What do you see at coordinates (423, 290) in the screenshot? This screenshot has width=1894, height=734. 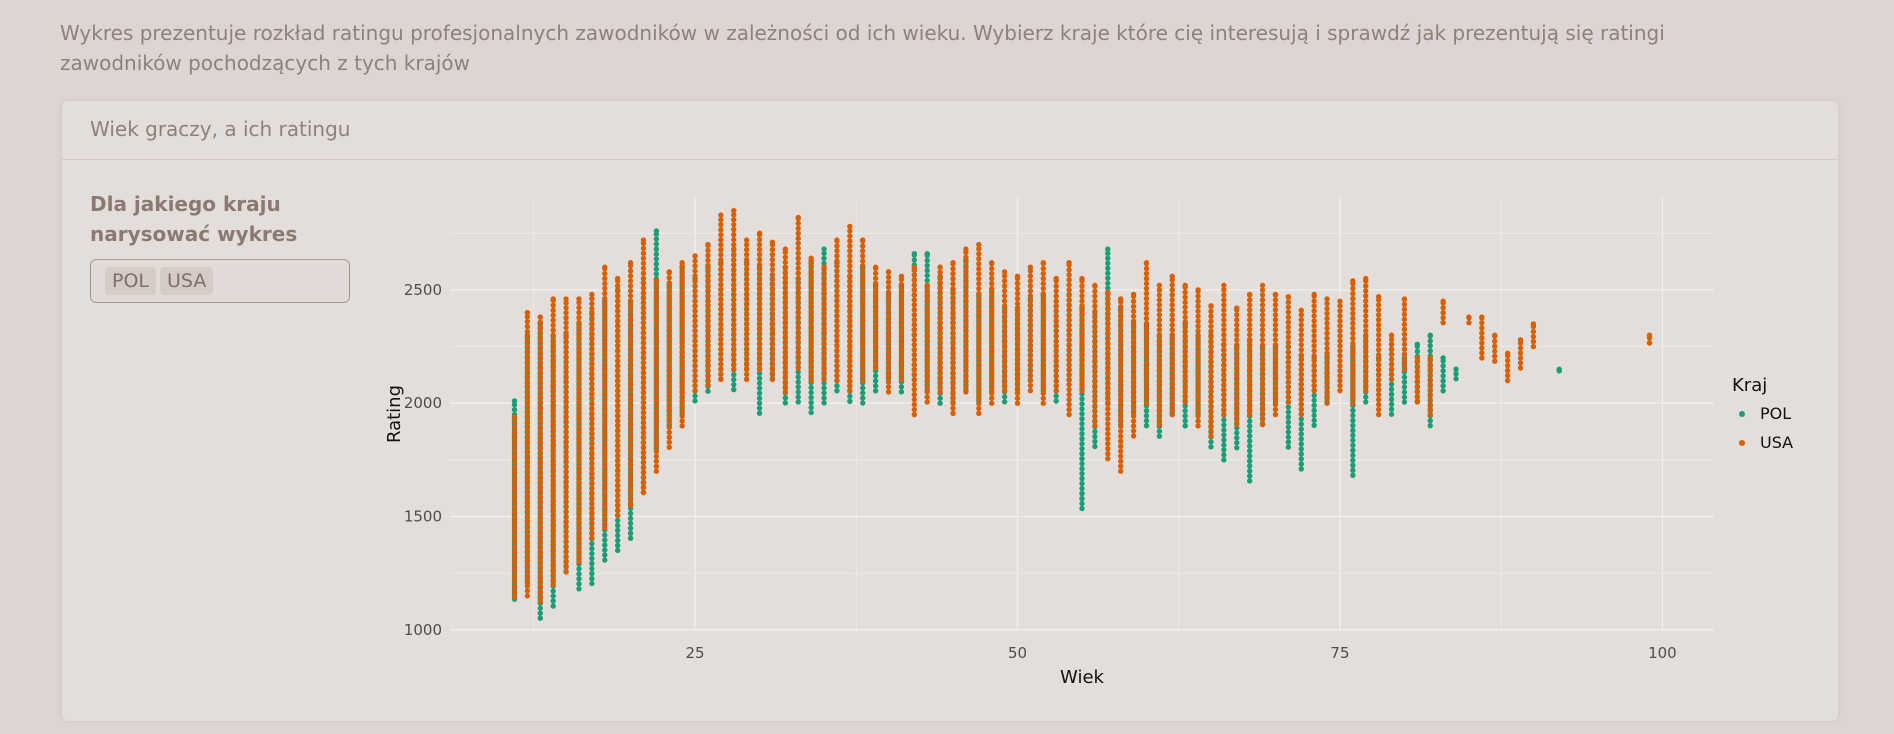 I see `y-tick-label: 2500` at bounding box center [423, 290].